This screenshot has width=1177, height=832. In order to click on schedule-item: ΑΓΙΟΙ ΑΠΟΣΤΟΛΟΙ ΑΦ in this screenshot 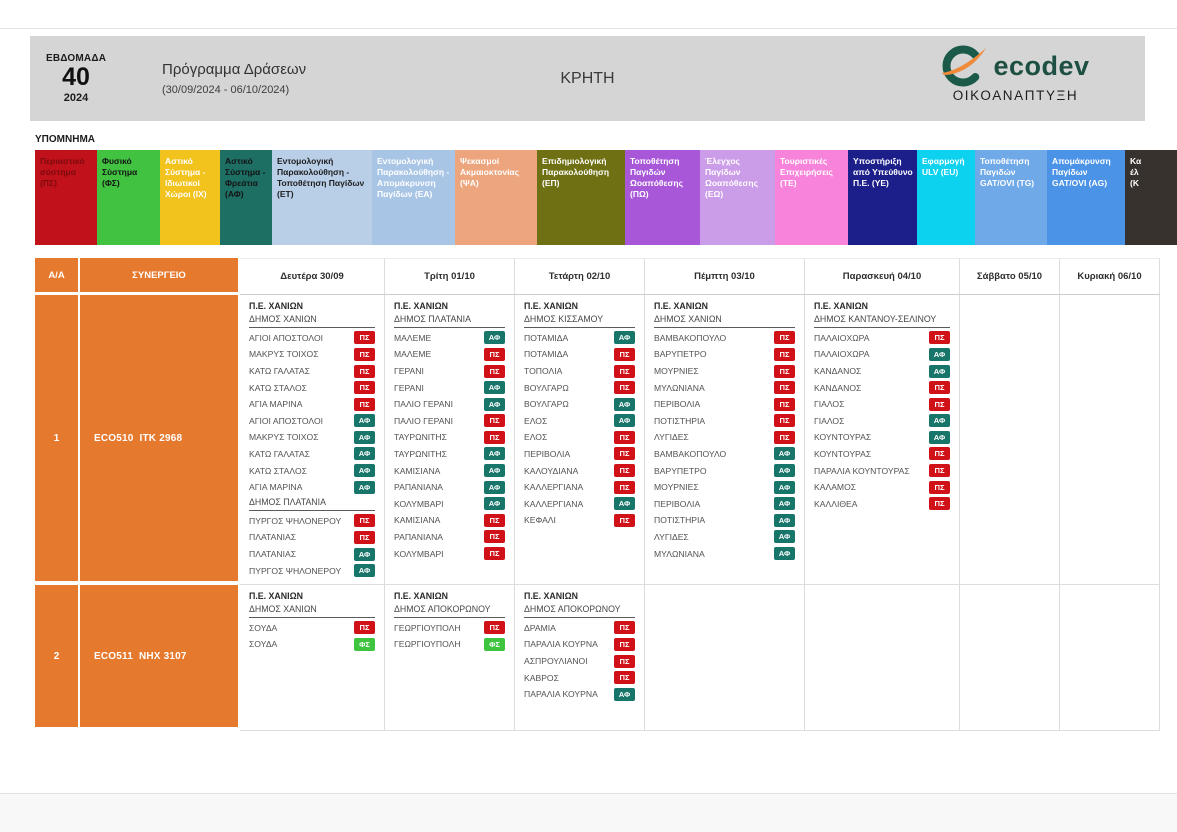, I will do `click(312, 421)`.